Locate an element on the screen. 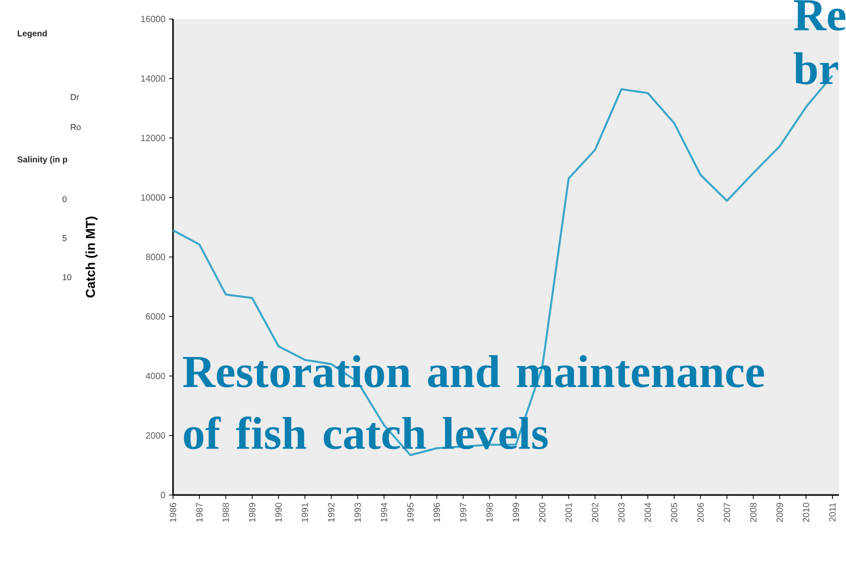  x-tick-label: 1998 is located at coordinates (489, 512).